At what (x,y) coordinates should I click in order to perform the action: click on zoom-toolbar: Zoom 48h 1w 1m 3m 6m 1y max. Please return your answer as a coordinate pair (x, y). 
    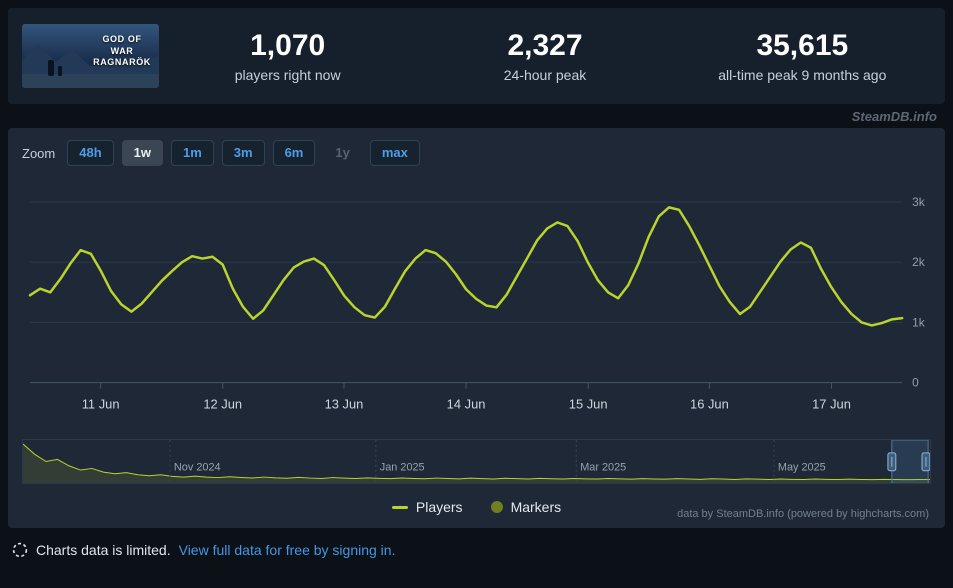
    Looking at the image, I should click on (476, 153).